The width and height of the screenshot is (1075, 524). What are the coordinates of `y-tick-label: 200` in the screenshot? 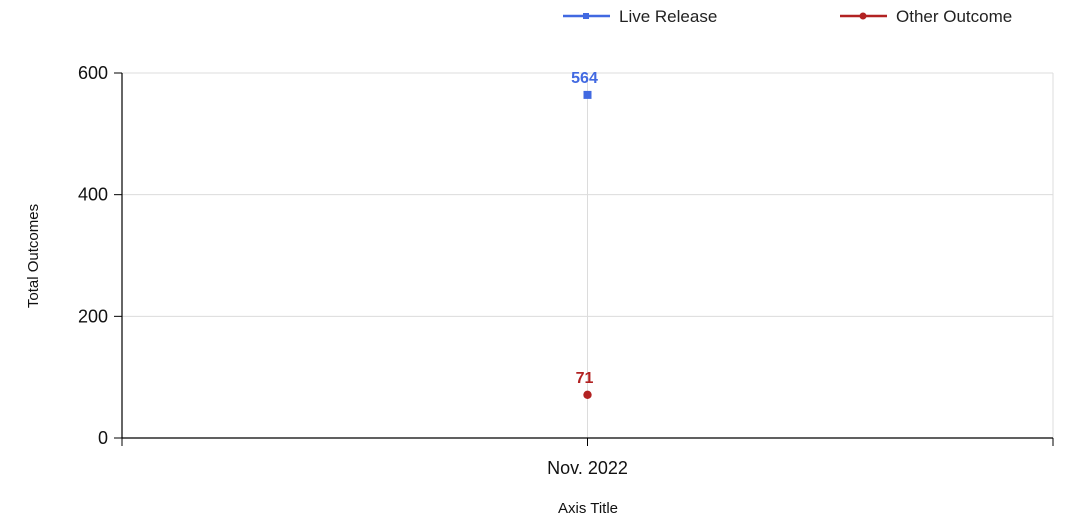 It's located at (93, 316).